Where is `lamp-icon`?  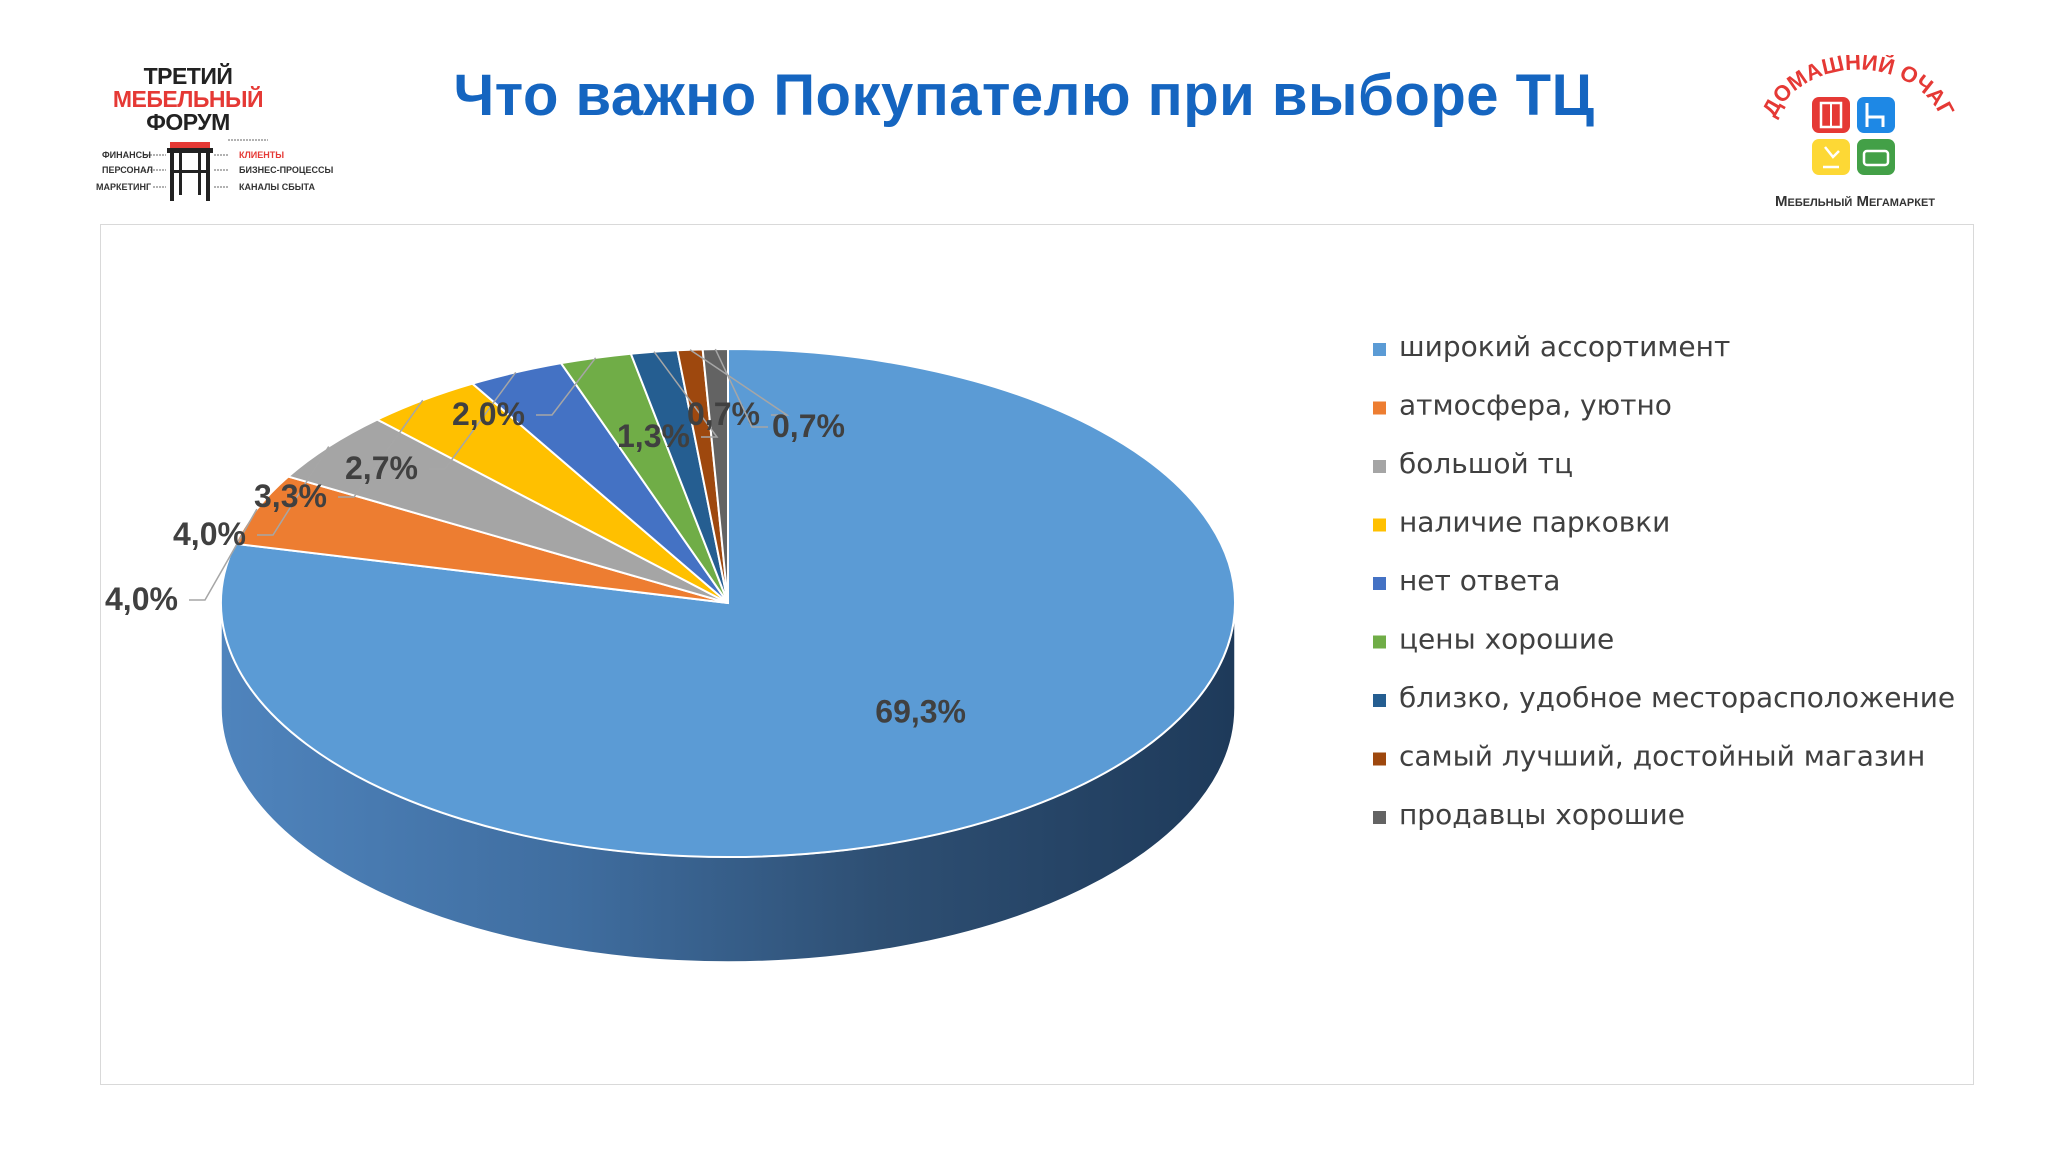
lamp-icon is located at coordinates (1831, 157).